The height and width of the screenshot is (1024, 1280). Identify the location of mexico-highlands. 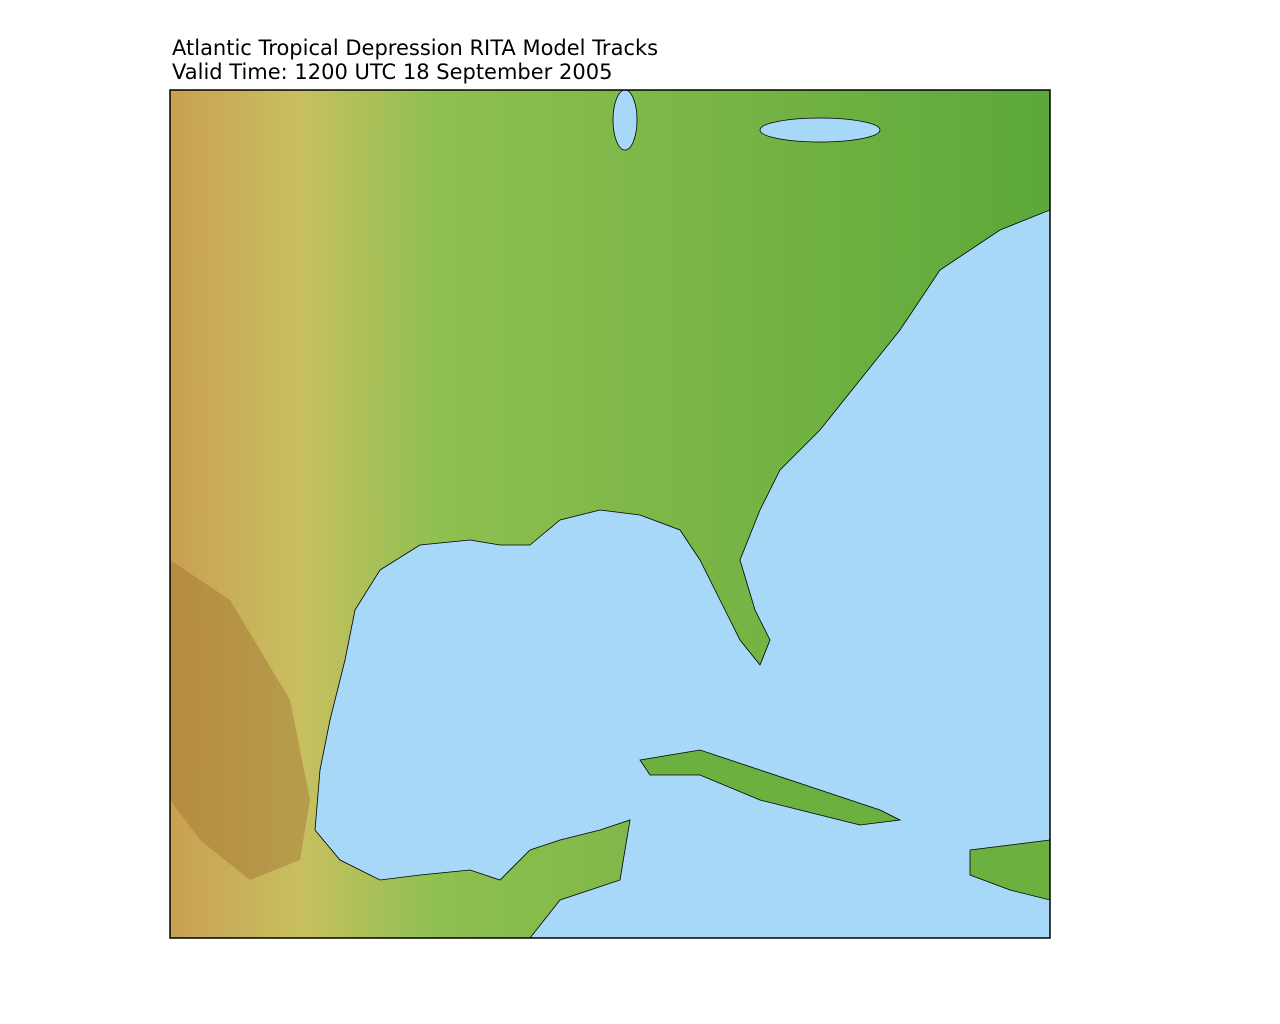
(240, 720).